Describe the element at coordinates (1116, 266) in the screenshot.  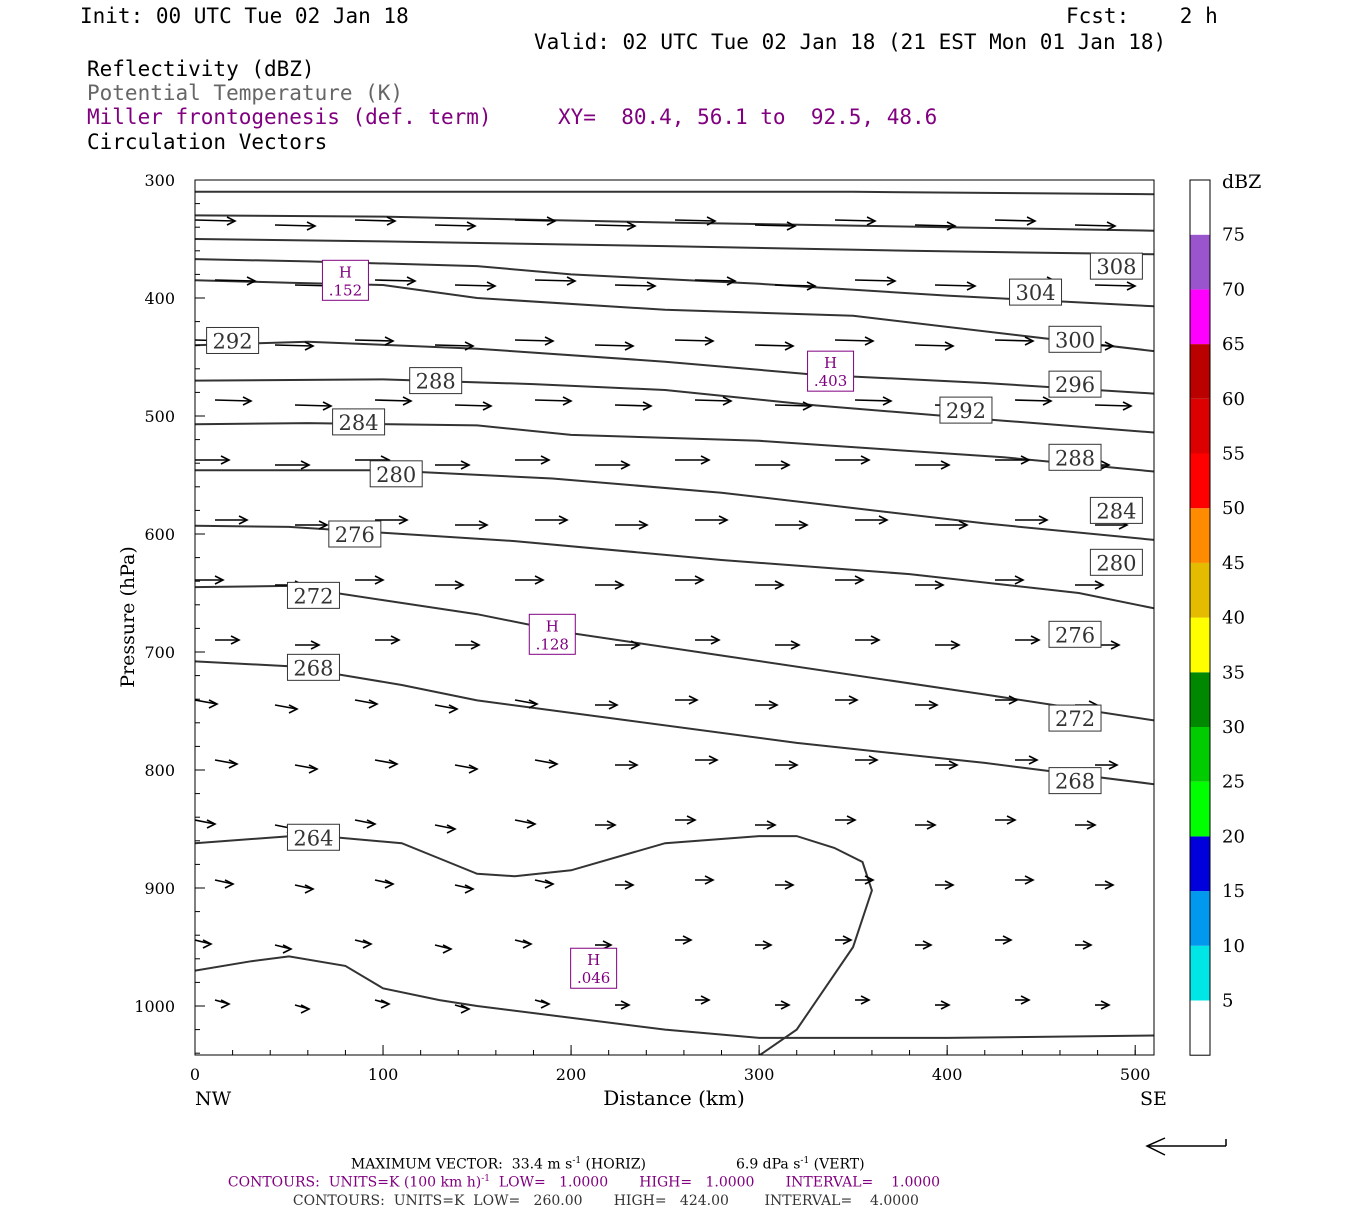
I see `contour-label: 308` at that location.